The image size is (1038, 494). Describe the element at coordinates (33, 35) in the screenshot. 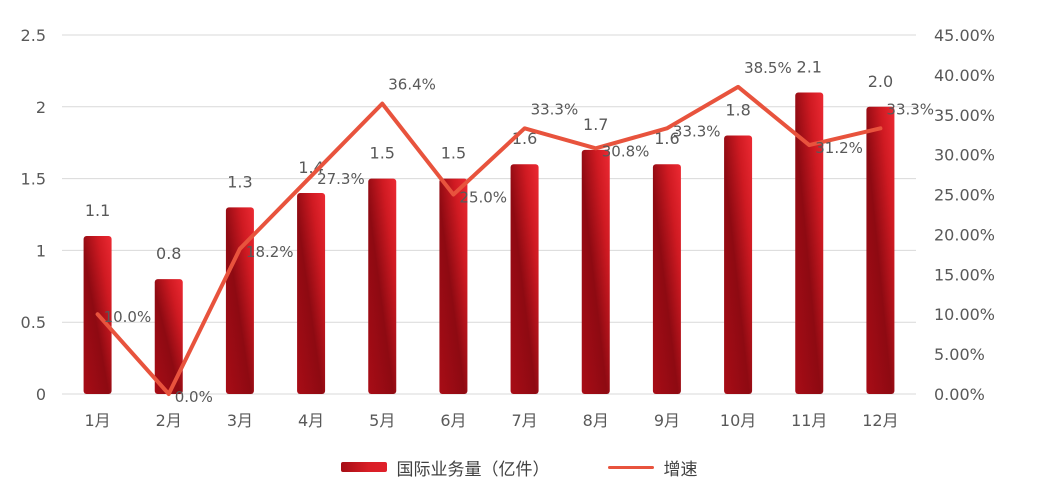

I see `left-tick-label: 2.5` at that location.